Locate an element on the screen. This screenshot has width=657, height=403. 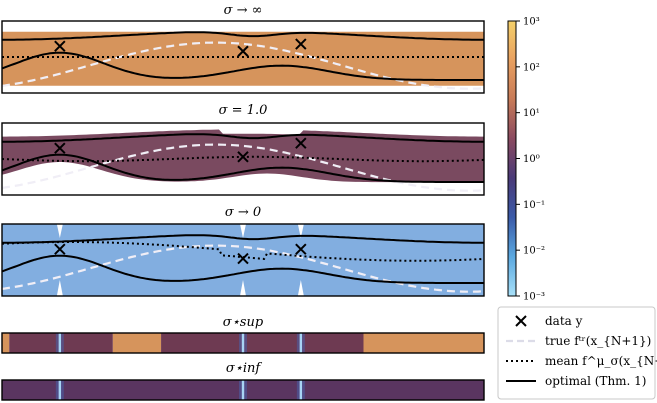
colorbar: 10³ 10² 10¹ 10⁰ 10⁻¹ 10⁻² 10⁻³ is located at coordinates (526, 160).